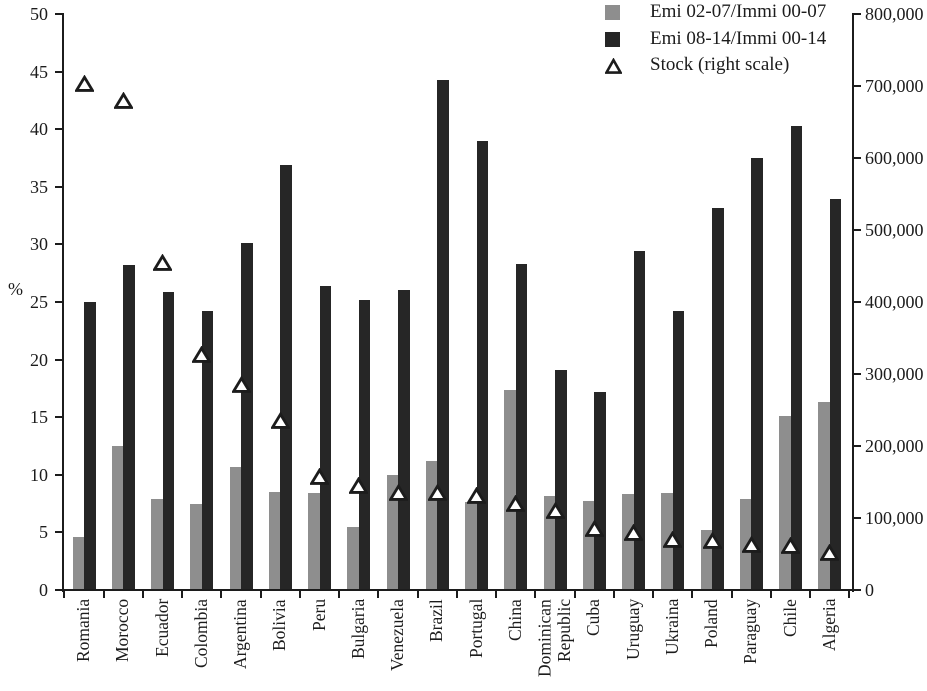 The image size is (927, 691). What do you see at coordinates (894, 230) in the screenshot?
I see `right-axis-tick-label: 500,000` at bounding box center [894, 230].